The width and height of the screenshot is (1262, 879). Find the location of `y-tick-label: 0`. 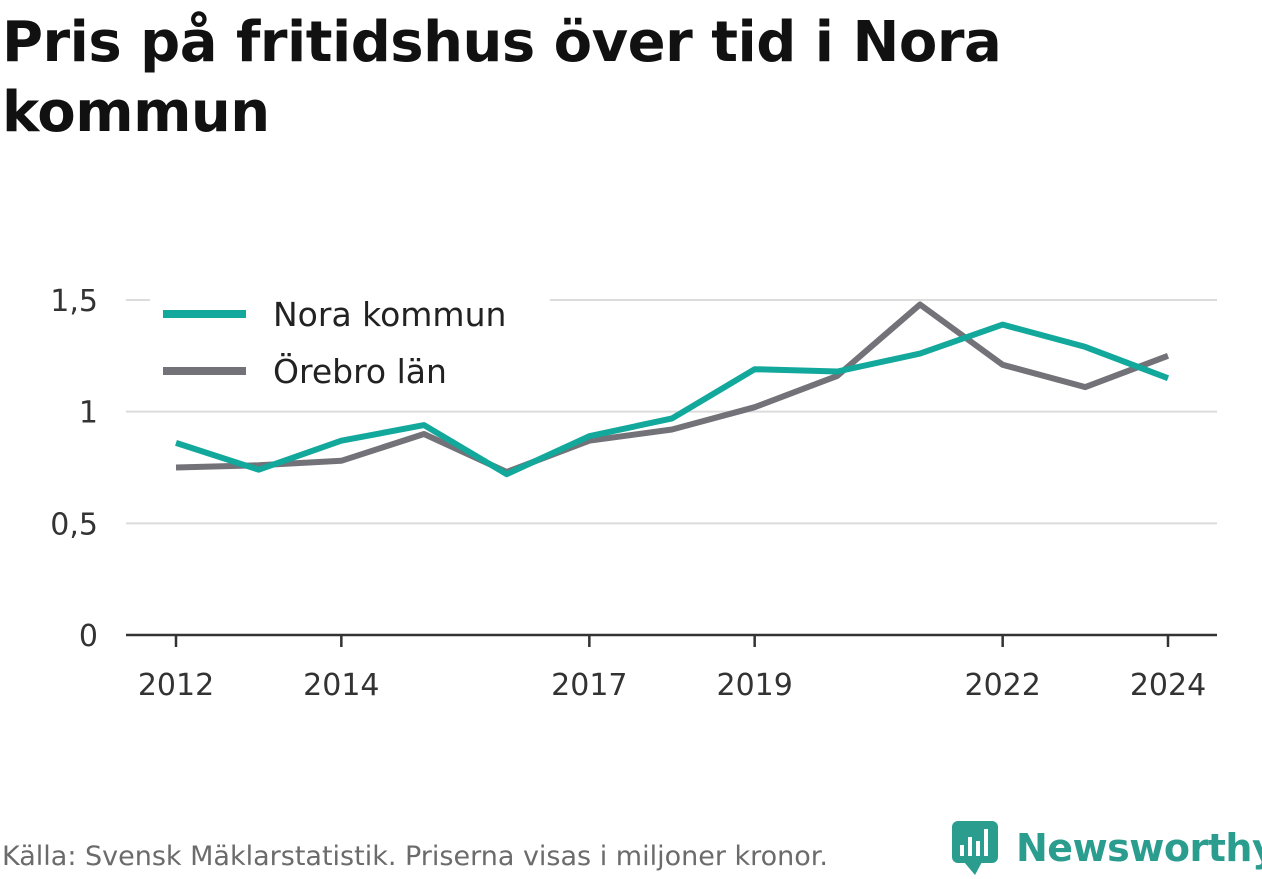

y-tick-label: 0 is located at coordinates (88, 636).